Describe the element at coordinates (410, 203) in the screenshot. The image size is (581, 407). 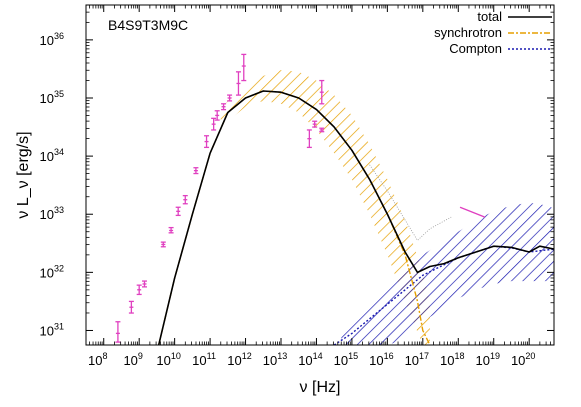
I see `dotted-connector` at that location.